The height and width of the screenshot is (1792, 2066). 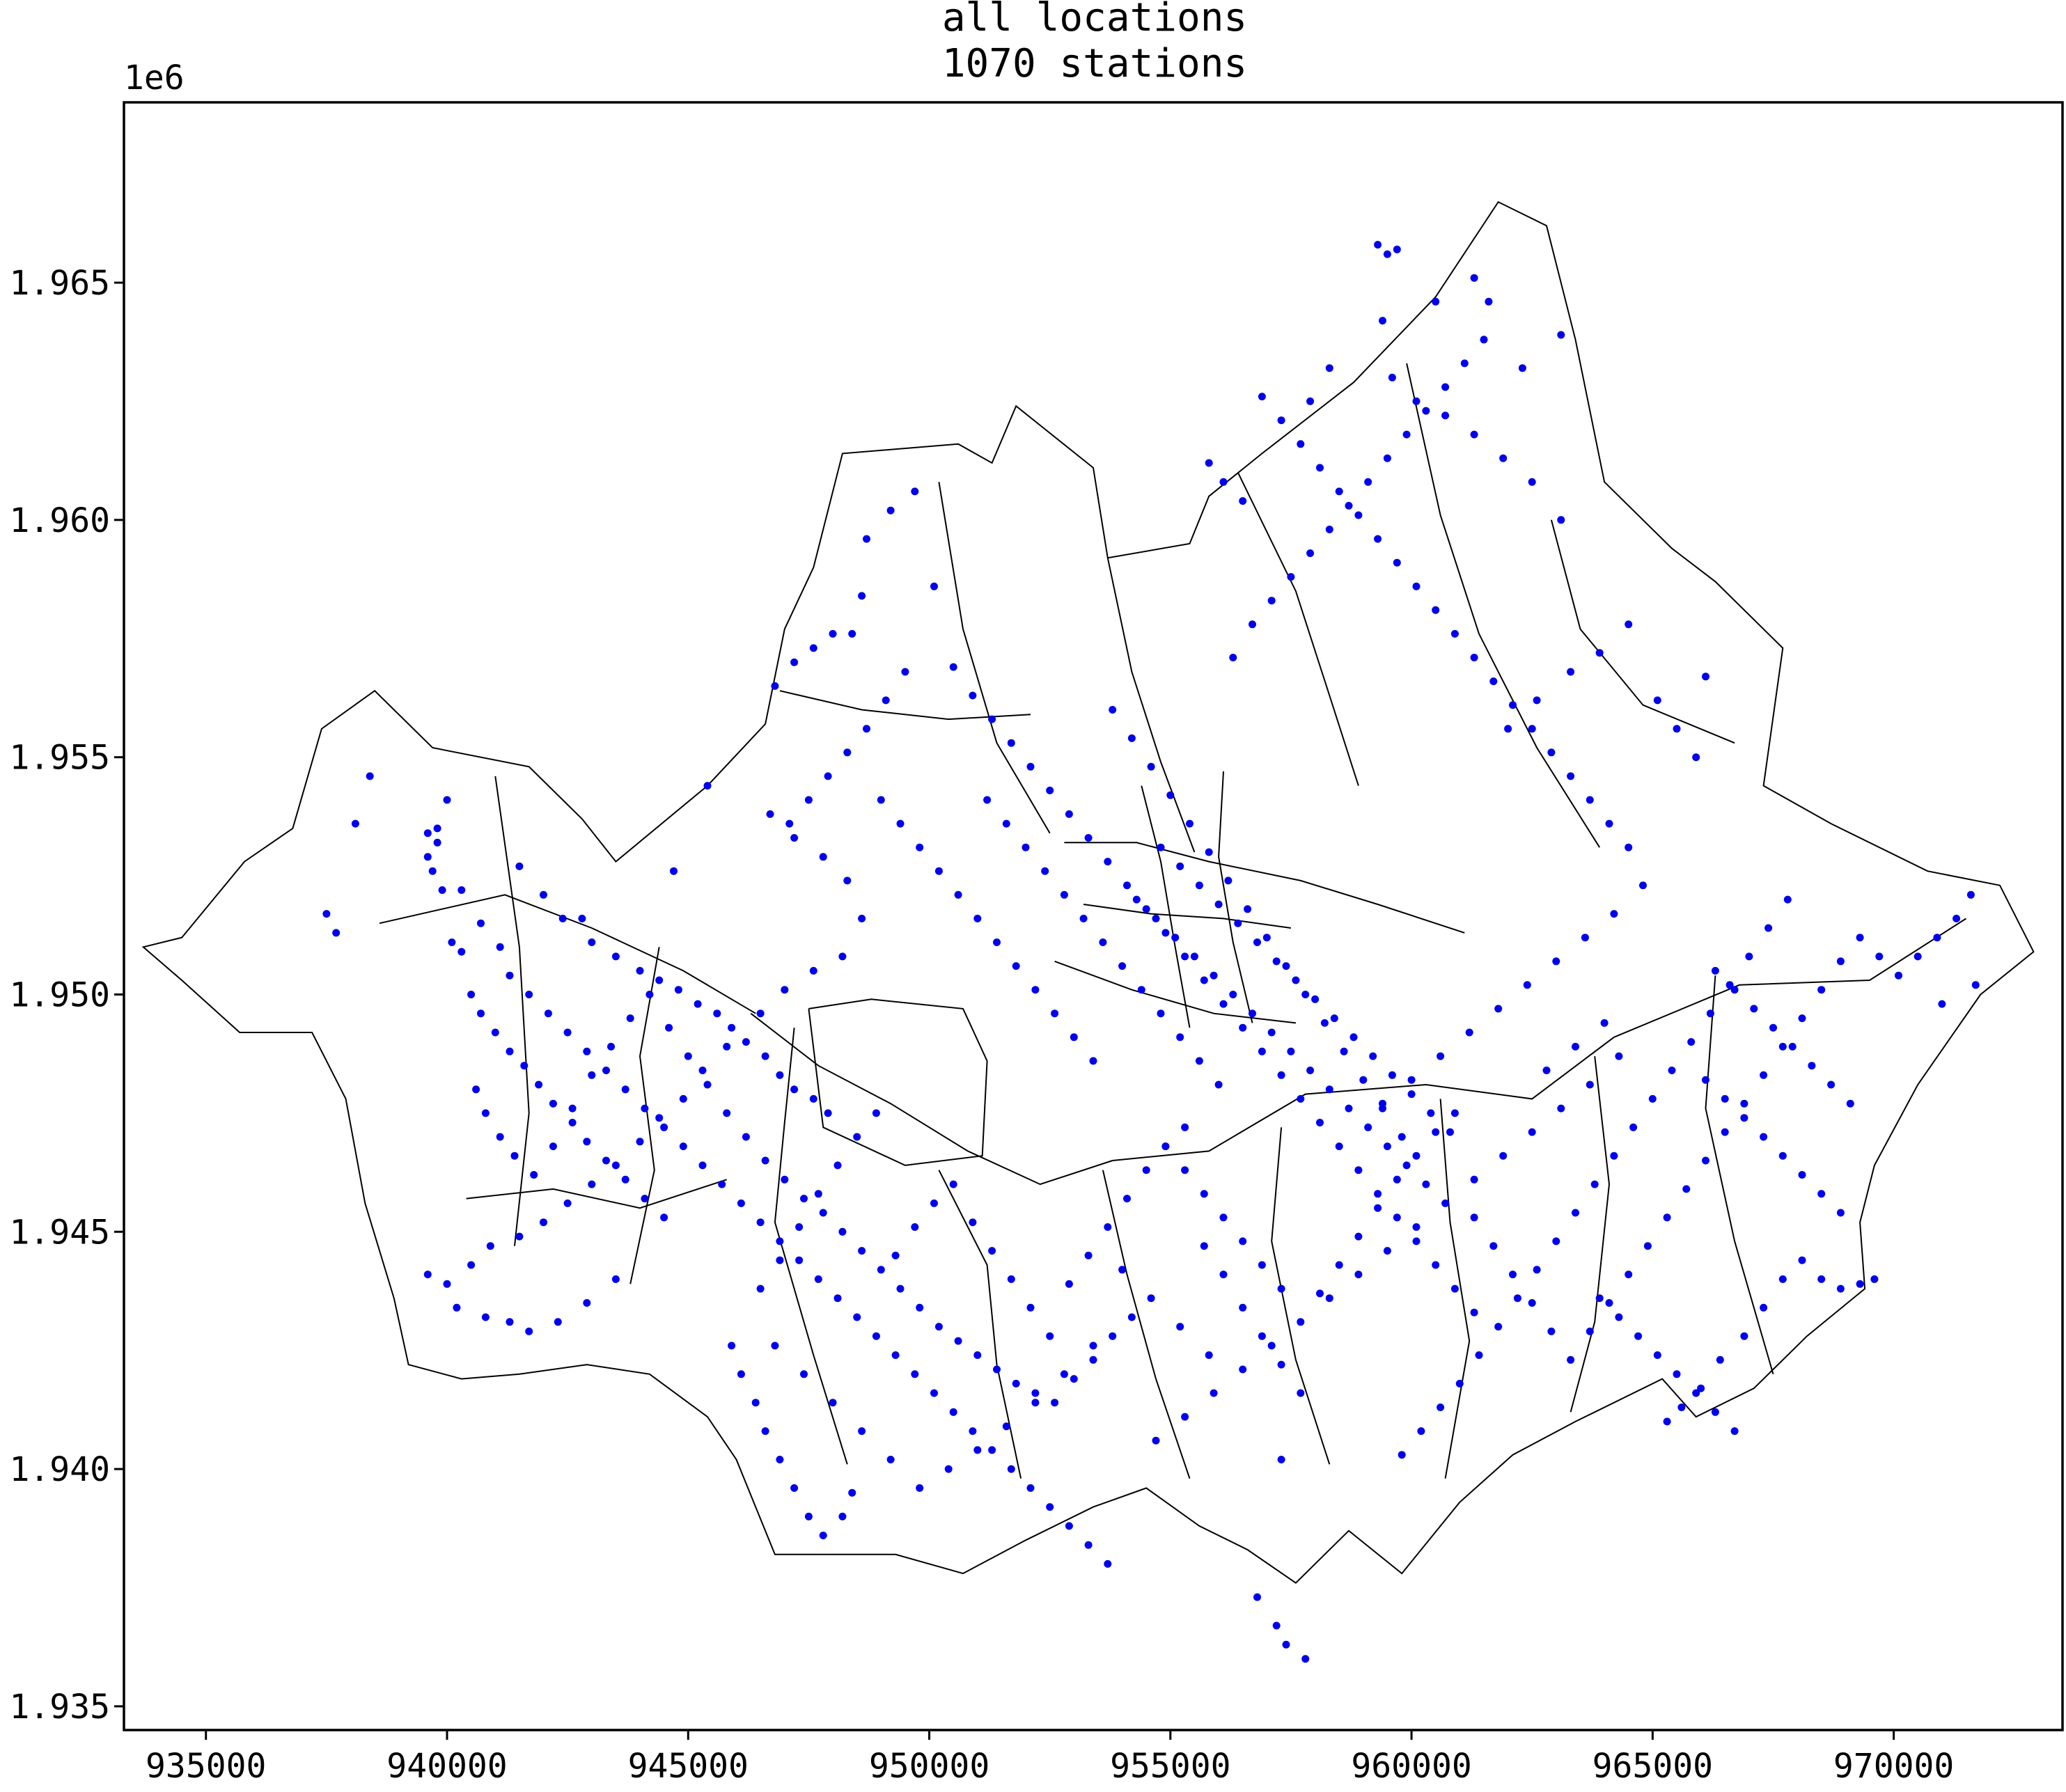 I want to click on x-tick-label: 945000, so click(x=688, y=1766).